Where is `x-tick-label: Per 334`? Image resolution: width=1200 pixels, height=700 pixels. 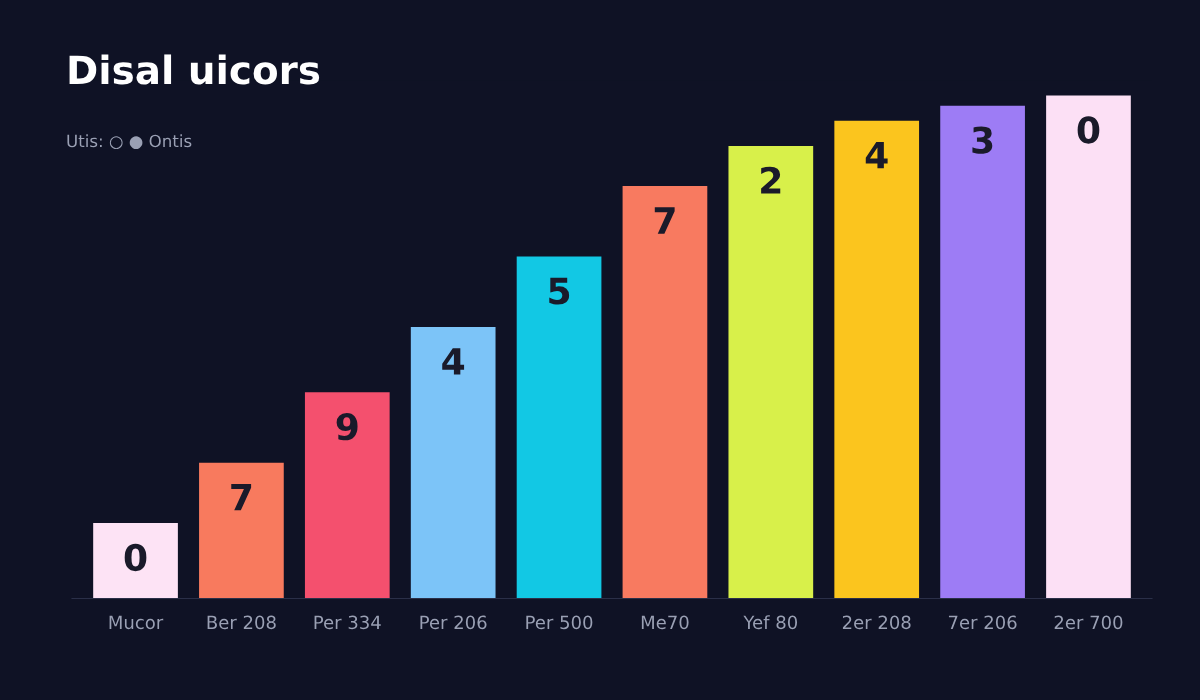
x-tick-label: Per 334 is located at coordinates (347, 622).